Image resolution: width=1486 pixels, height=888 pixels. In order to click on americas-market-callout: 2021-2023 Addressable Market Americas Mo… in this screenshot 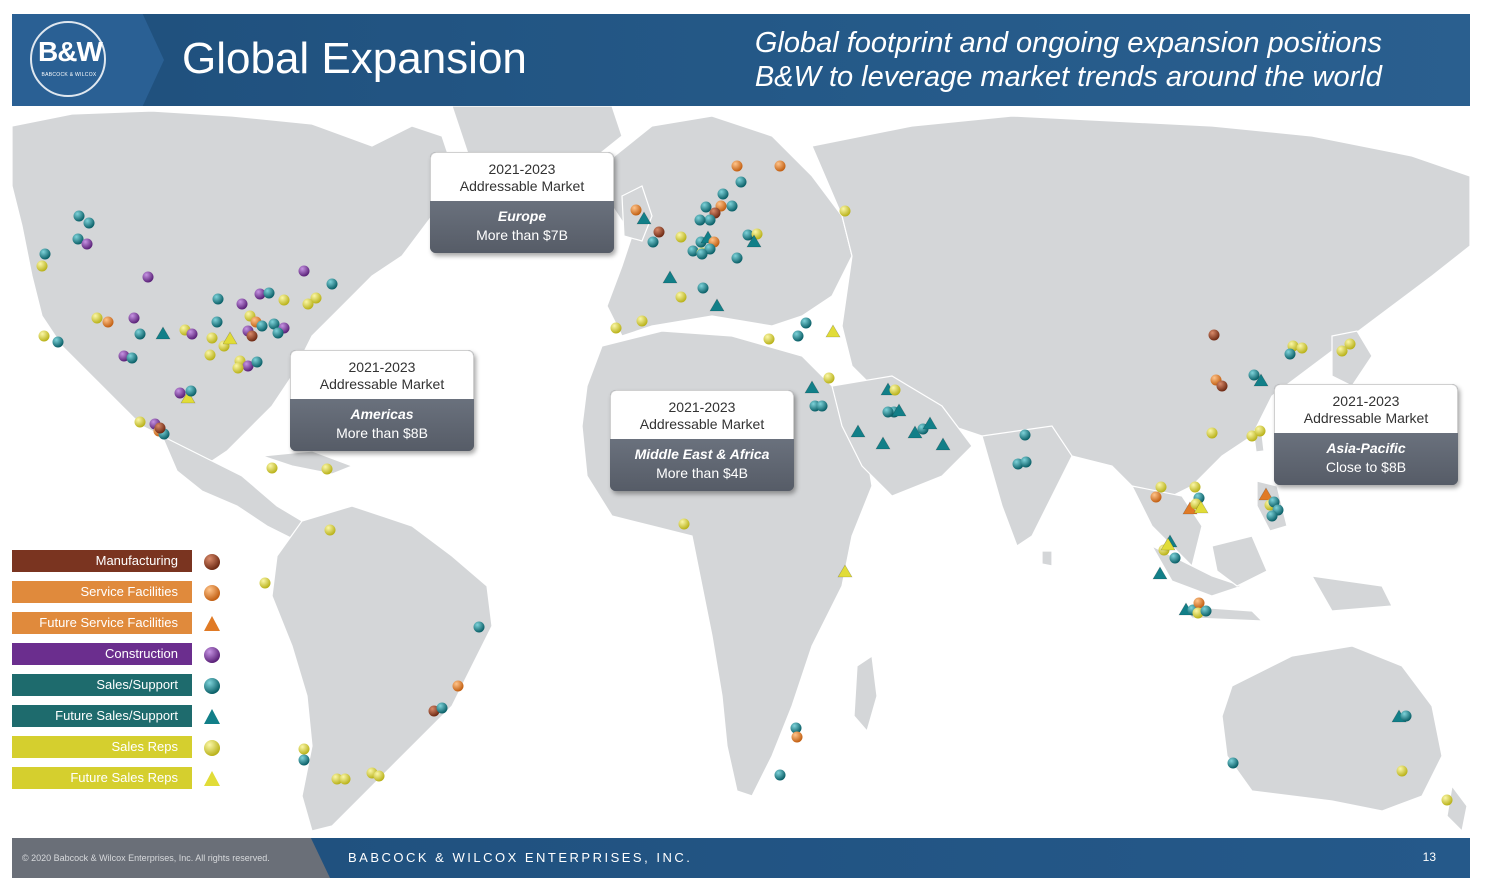, I will do `click(382, 400)`.